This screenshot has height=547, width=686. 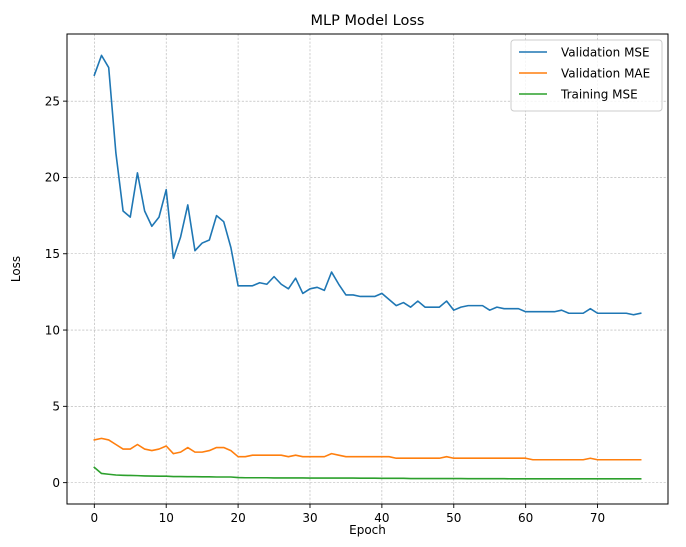 What do you see at coordinates (605, 73) in the screenshot?
I see `legend-label-validation-mae: Validation MAE` at bounding box center [605, 73].